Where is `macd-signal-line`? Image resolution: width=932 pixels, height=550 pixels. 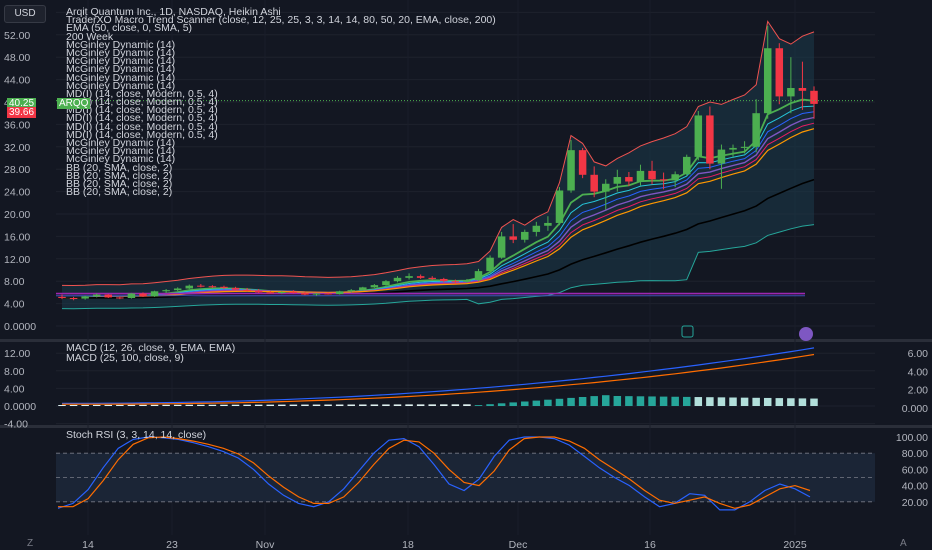
macd-signal-line is located at coordinates (438, 379).